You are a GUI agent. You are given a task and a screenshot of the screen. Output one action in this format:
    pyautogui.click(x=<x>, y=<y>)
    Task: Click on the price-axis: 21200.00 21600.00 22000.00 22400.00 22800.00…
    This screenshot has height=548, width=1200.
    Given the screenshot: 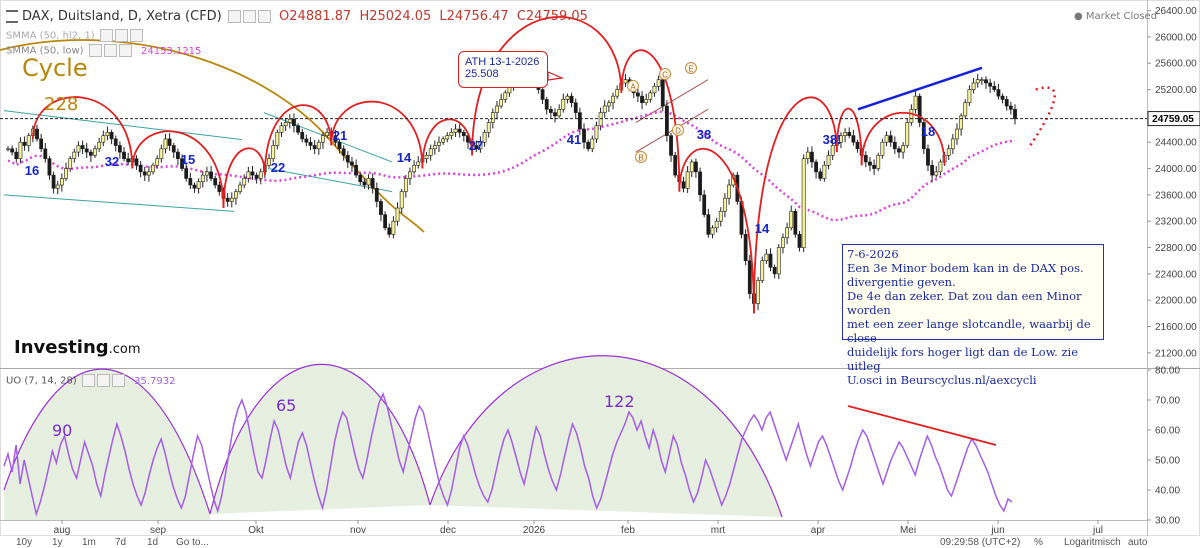 What is the action you would take?
    pyautogui.click(x=1172, y=182)
    